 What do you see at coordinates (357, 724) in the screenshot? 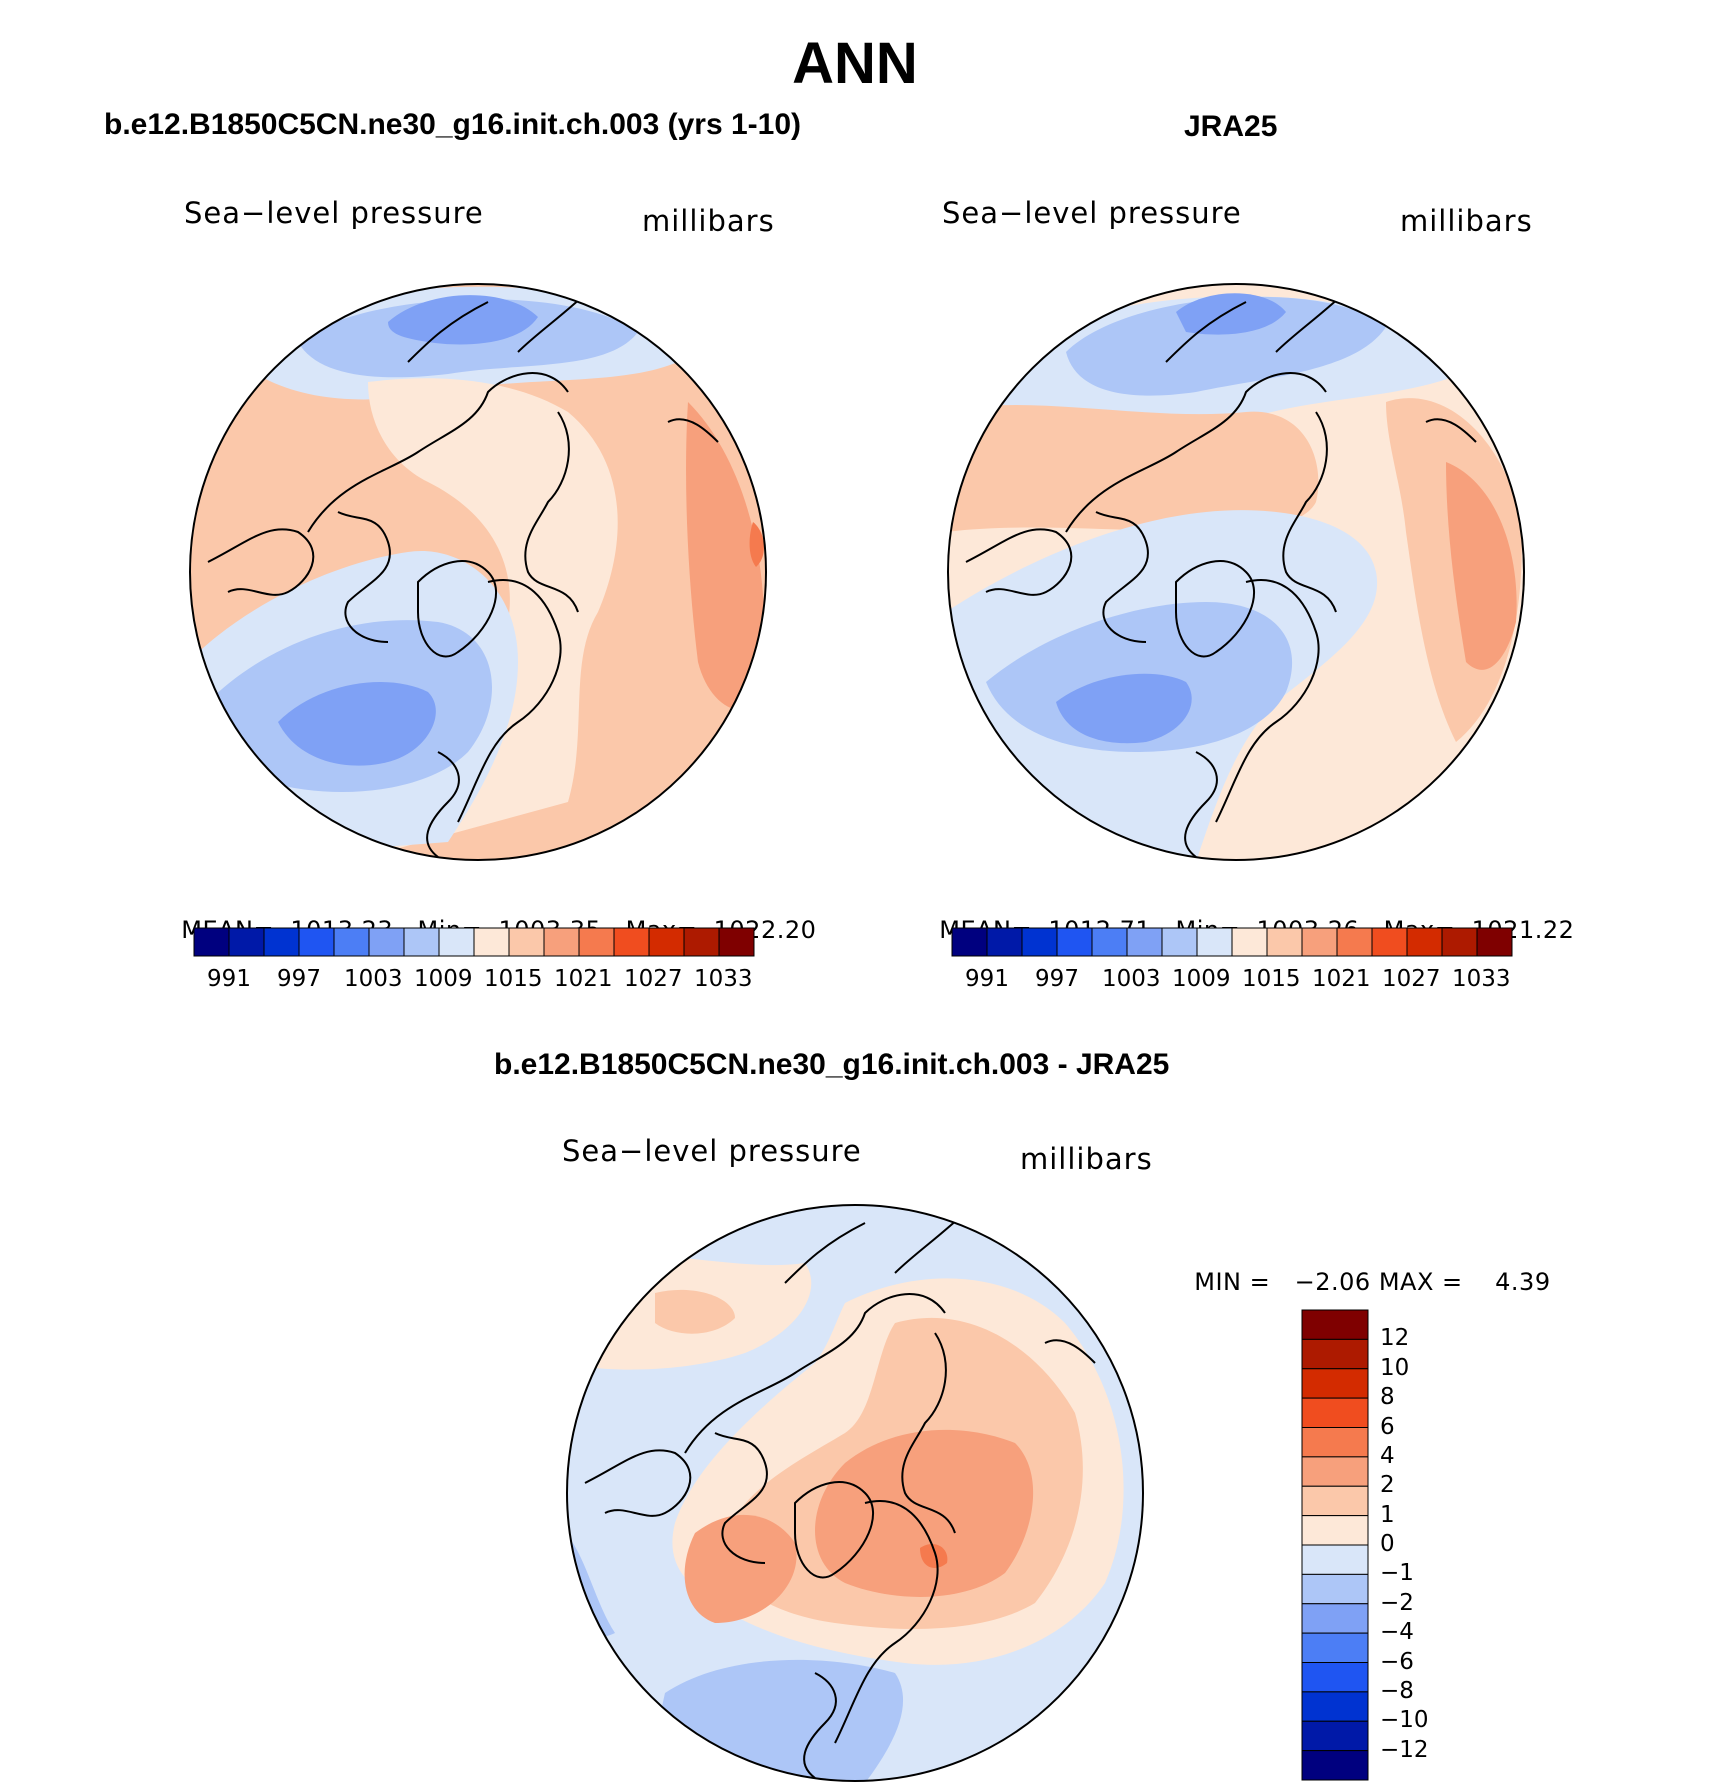
I see `panel-1-atlantic-low-core` at bounding box center [357, 724].